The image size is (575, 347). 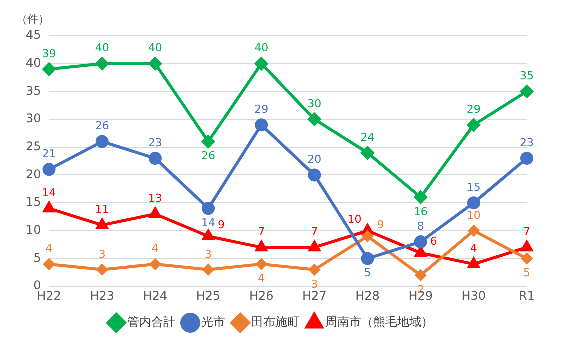 I want to click on y-tick-label: 10, so click(x=34, y=230).